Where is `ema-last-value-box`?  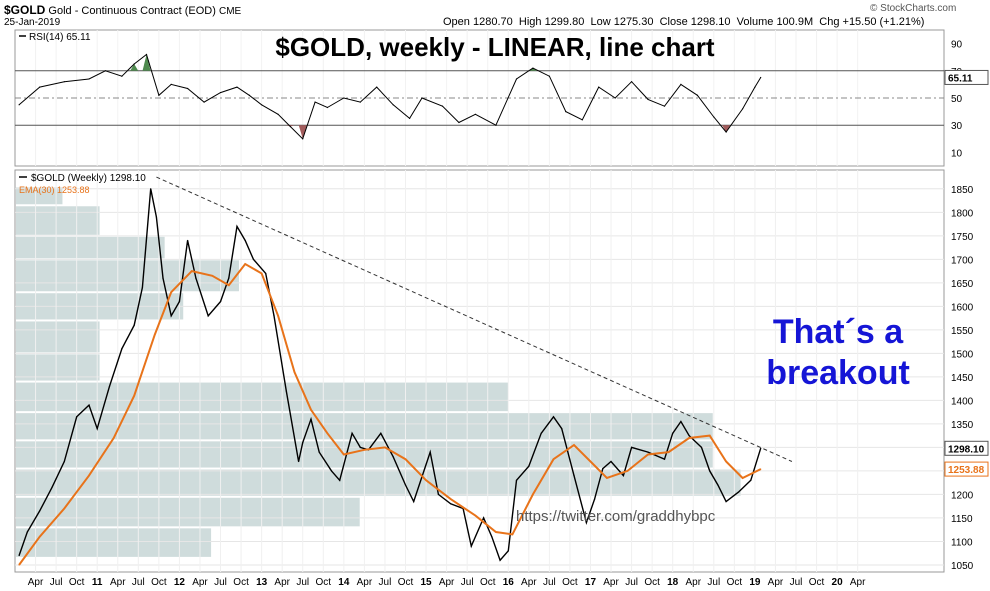 ema-last-value-box is located at coordinates (966, 469).